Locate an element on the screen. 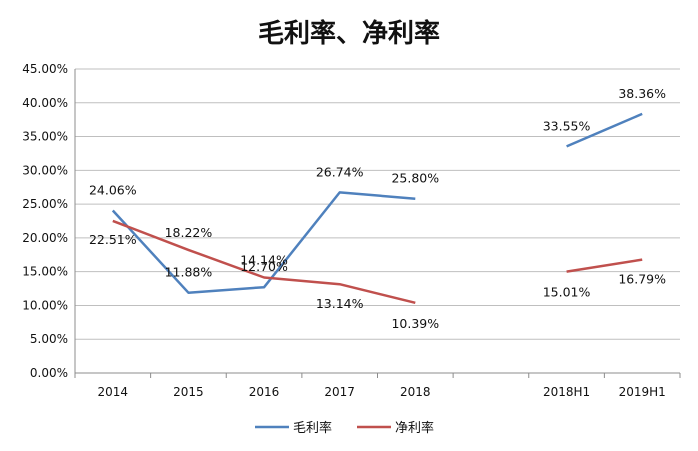 Image resolution: width=698 pixels, height=451 pixels. data-label: 33.55% is located at coordinates (567, 125).